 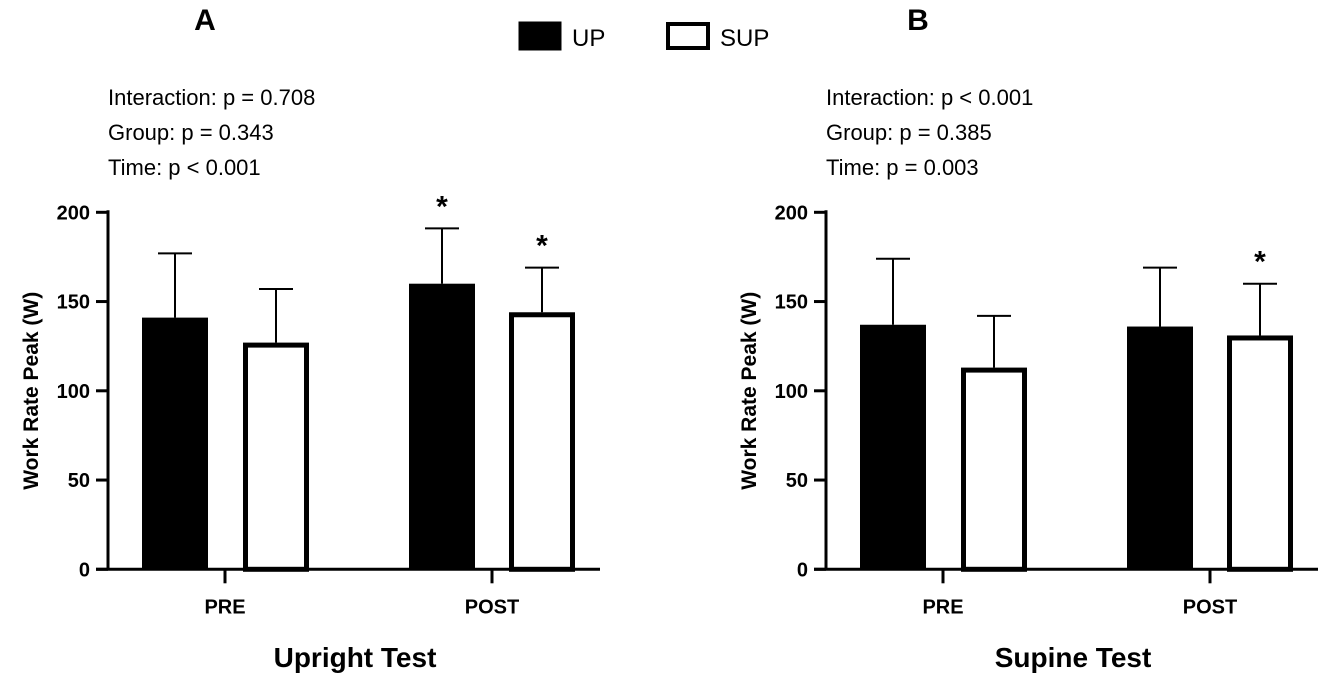 I want to click on stat-text: Group: p = 0.385, so click(x=909, y=132).